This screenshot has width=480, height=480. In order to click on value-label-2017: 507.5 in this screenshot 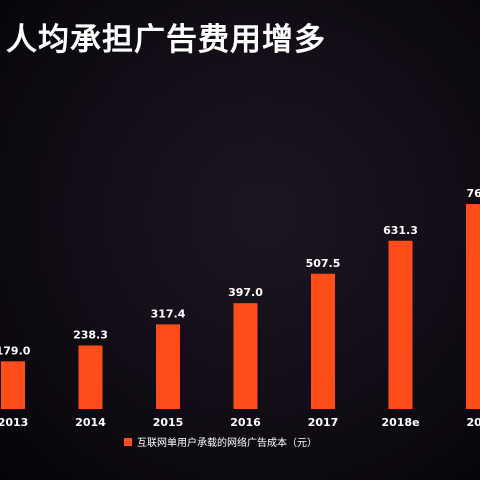, I will do `click(323, 263)`.